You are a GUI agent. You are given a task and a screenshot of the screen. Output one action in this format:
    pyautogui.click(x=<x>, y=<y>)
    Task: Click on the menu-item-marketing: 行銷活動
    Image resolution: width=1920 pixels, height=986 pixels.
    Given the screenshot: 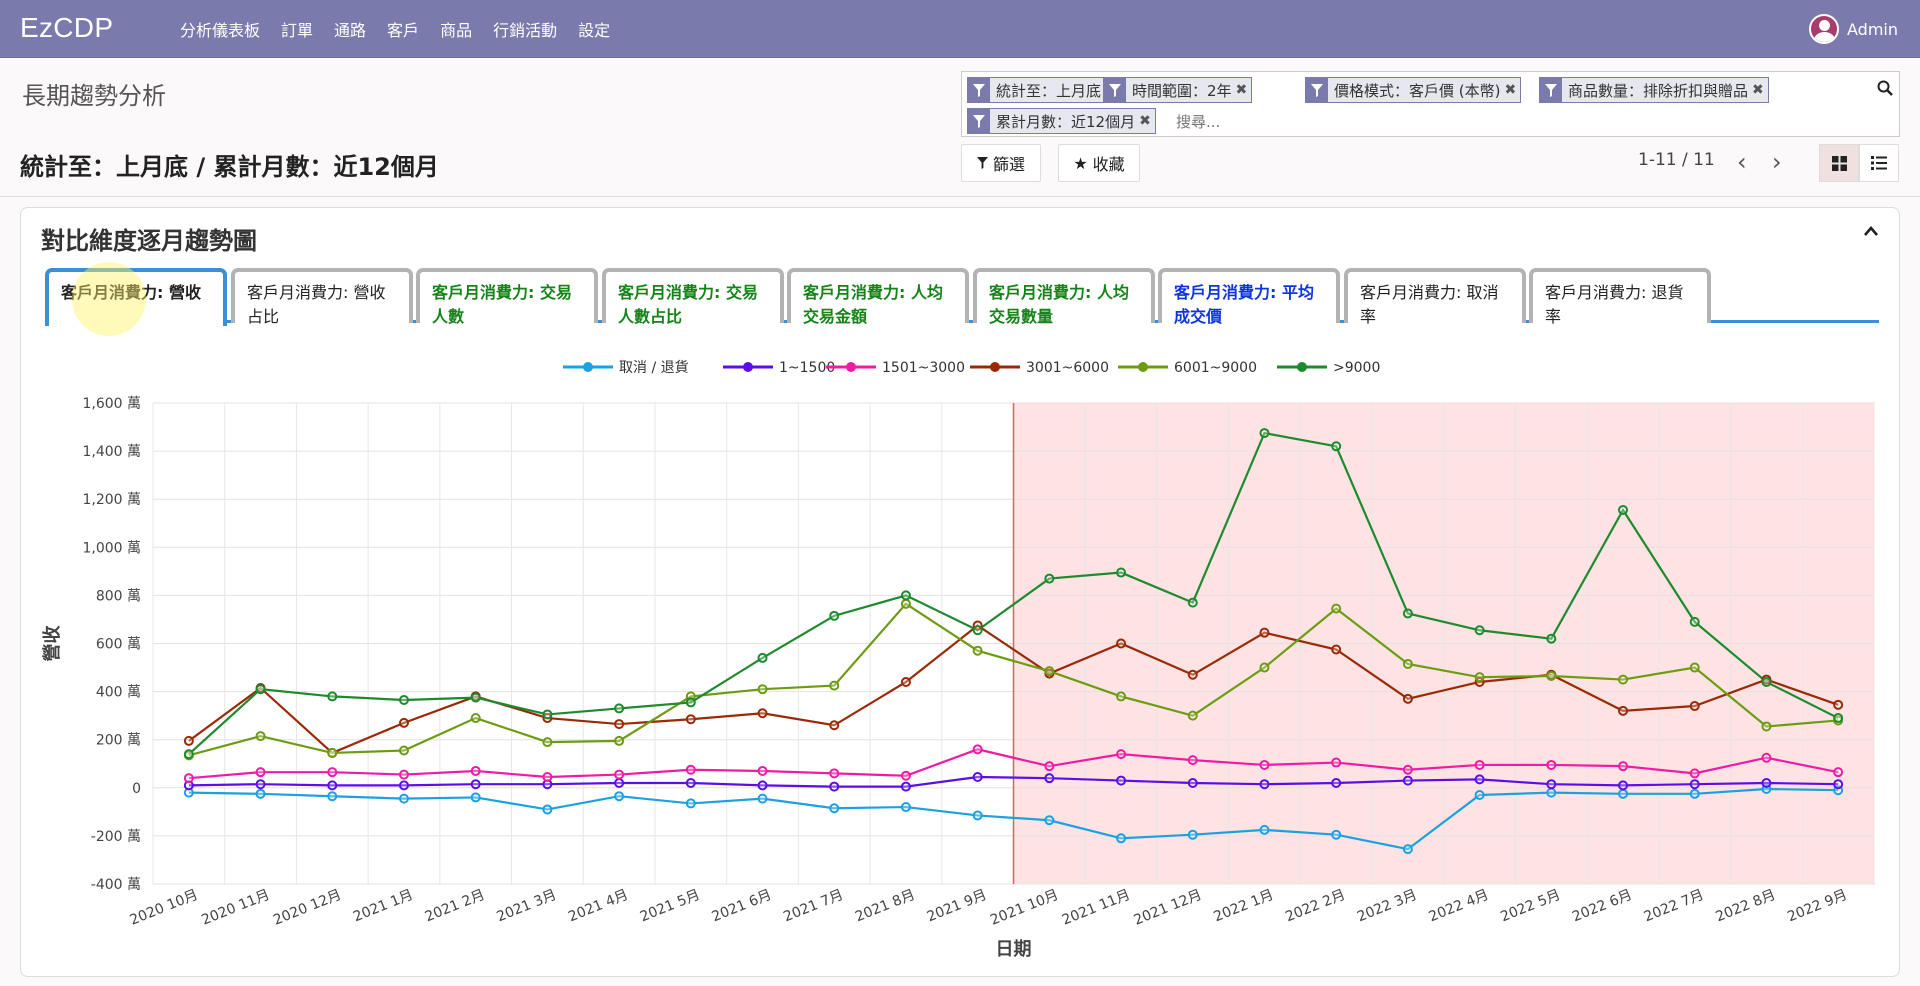 What is the action you would take?
    pyautogui.click(x=525, y=30)
    